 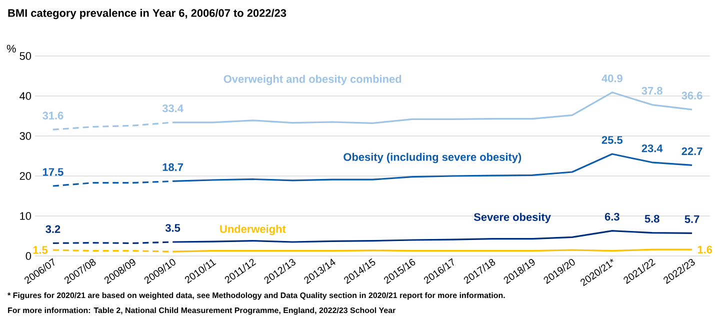 What do you see at coordinates (173, 108) in the screenshot?
I see `data-label: 33.4` at bounding box center [173, 108].